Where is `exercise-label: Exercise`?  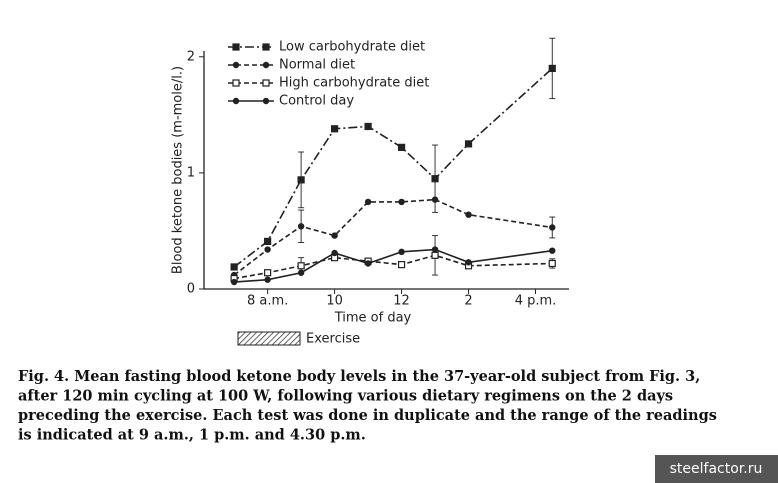
exercise-label: Exercise is located at coordinates (333, 339).